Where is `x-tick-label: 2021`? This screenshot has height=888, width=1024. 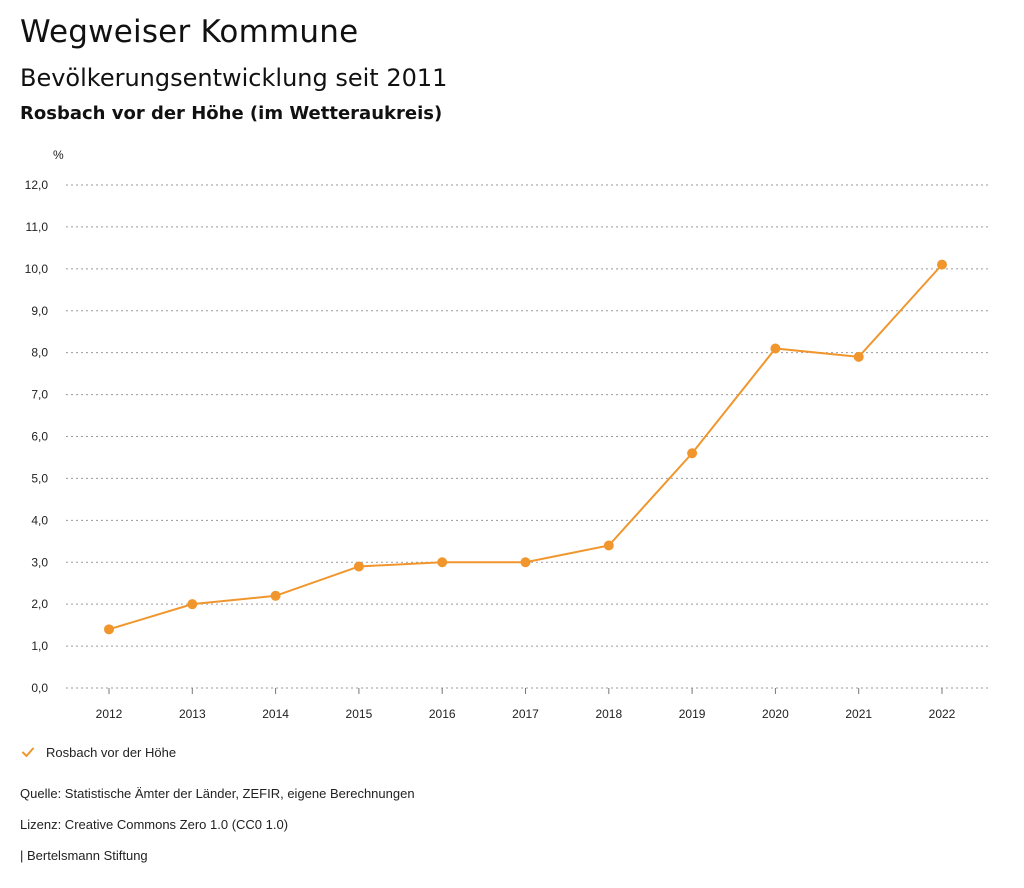
x-tick-label: 2021 is located at coordinates (858, 714).